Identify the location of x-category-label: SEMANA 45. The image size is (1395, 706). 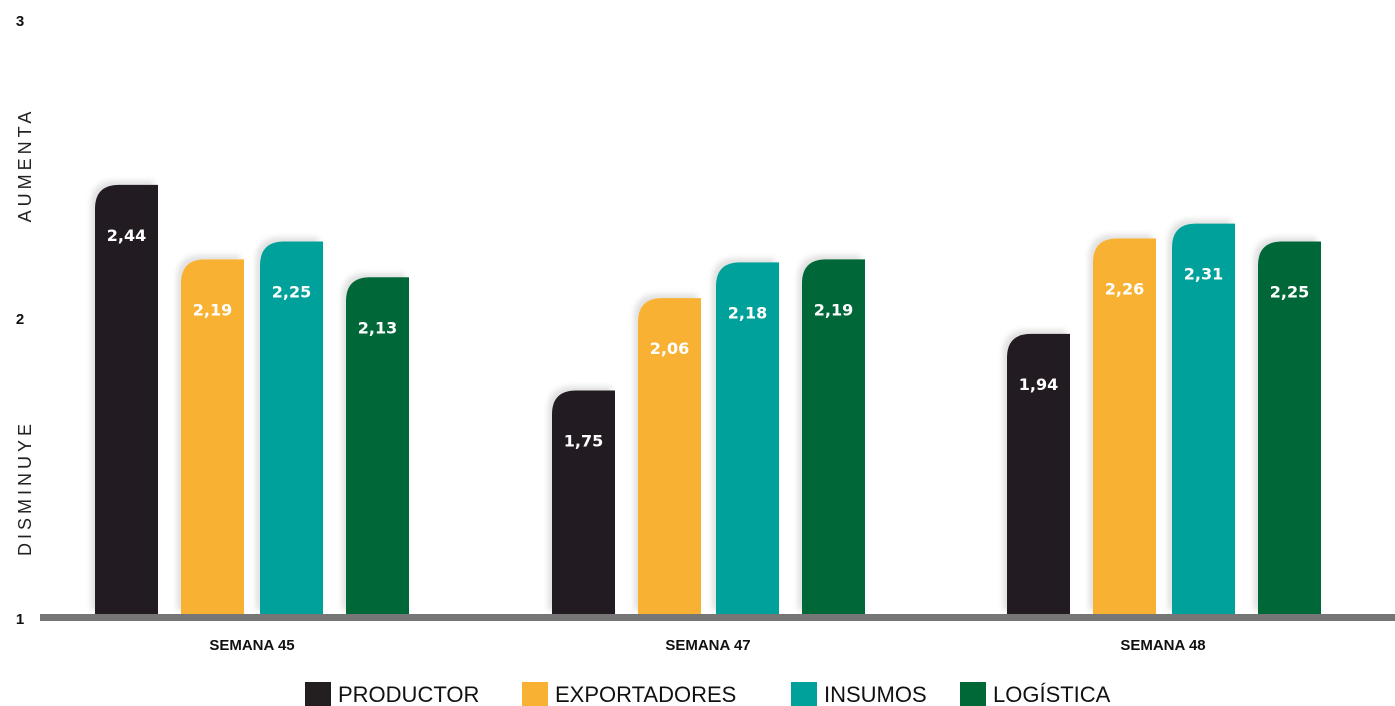
(251, 645).